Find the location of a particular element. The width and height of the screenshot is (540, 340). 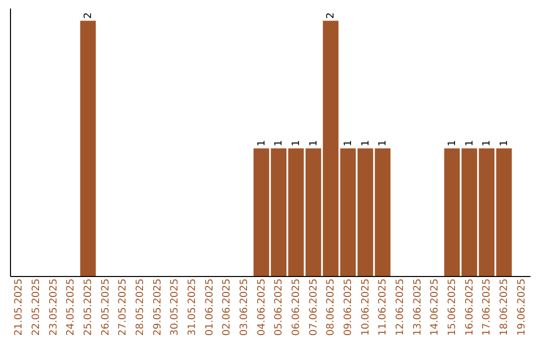

x-tick-label: 22.05.2025 is located at coordinates (36, 307).